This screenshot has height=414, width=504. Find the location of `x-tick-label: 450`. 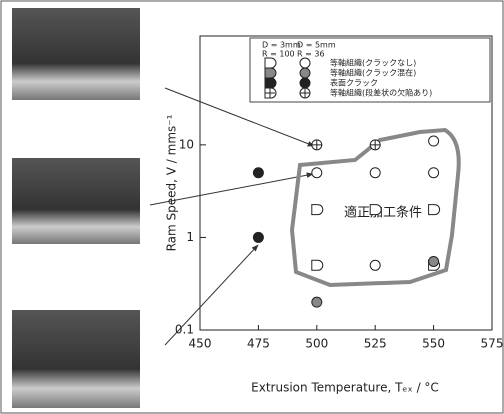

x-tick-label: 450 is located at coordinates (200, 344).